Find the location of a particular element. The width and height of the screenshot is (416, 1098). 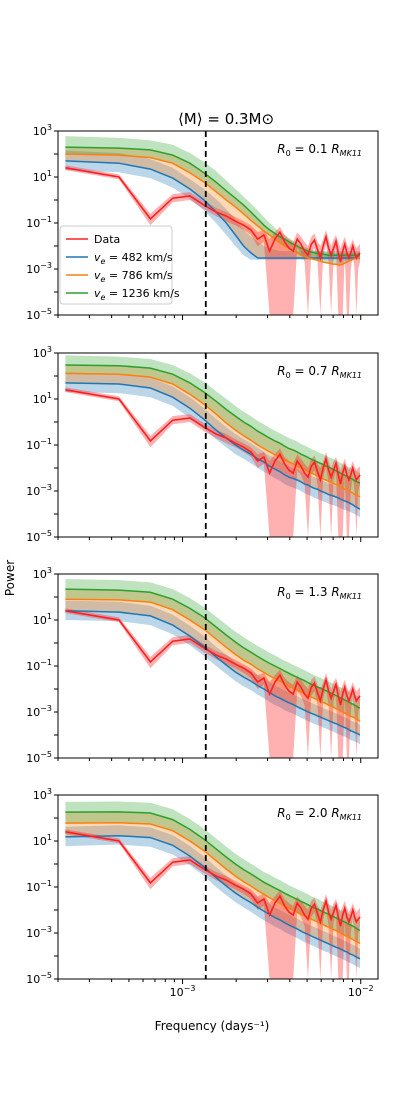

y-axis-label: Power is located at coordinates (10, 578).